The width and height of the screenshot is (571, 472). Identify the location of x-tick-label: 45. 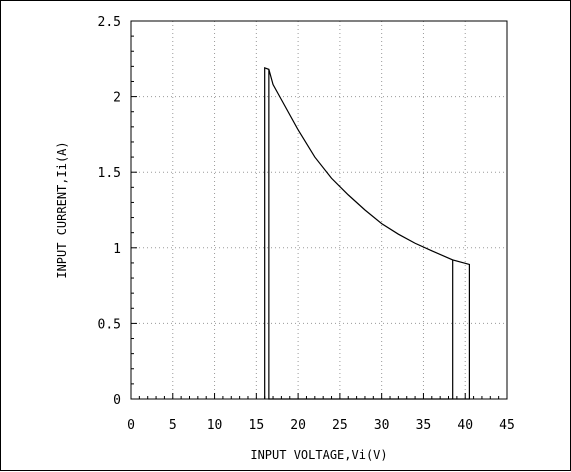
(507, 425).